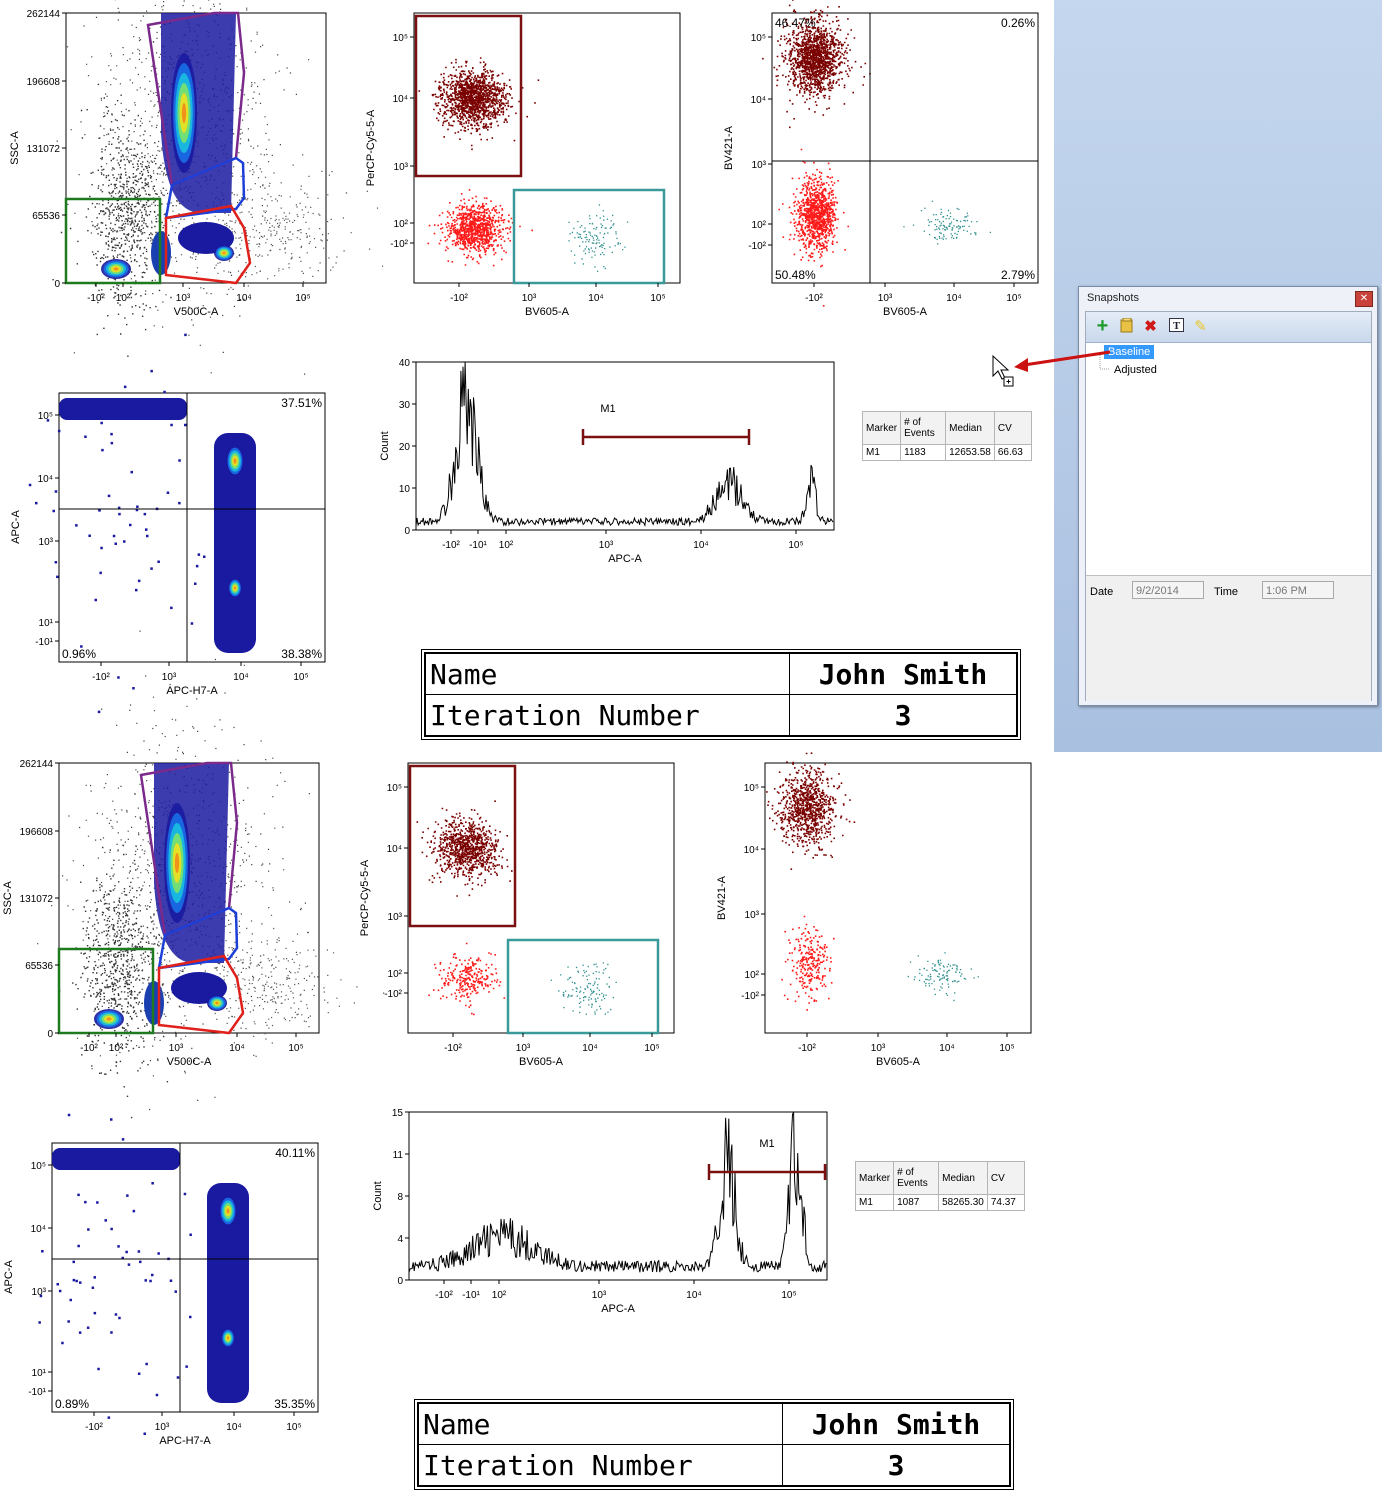  What do you see at coordinates (607, 409) in the screenshot?
I see `marker-m1-label: M1` at bounding box center [607, 409].